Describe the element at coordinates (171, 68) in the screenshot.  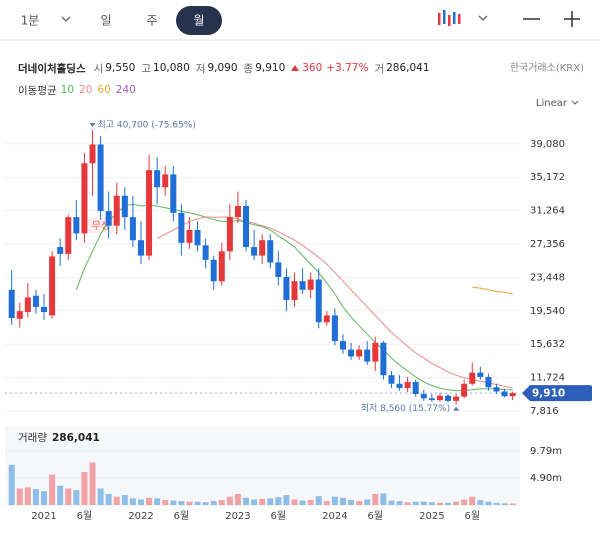
I see `field-value: 10,080` at that location.